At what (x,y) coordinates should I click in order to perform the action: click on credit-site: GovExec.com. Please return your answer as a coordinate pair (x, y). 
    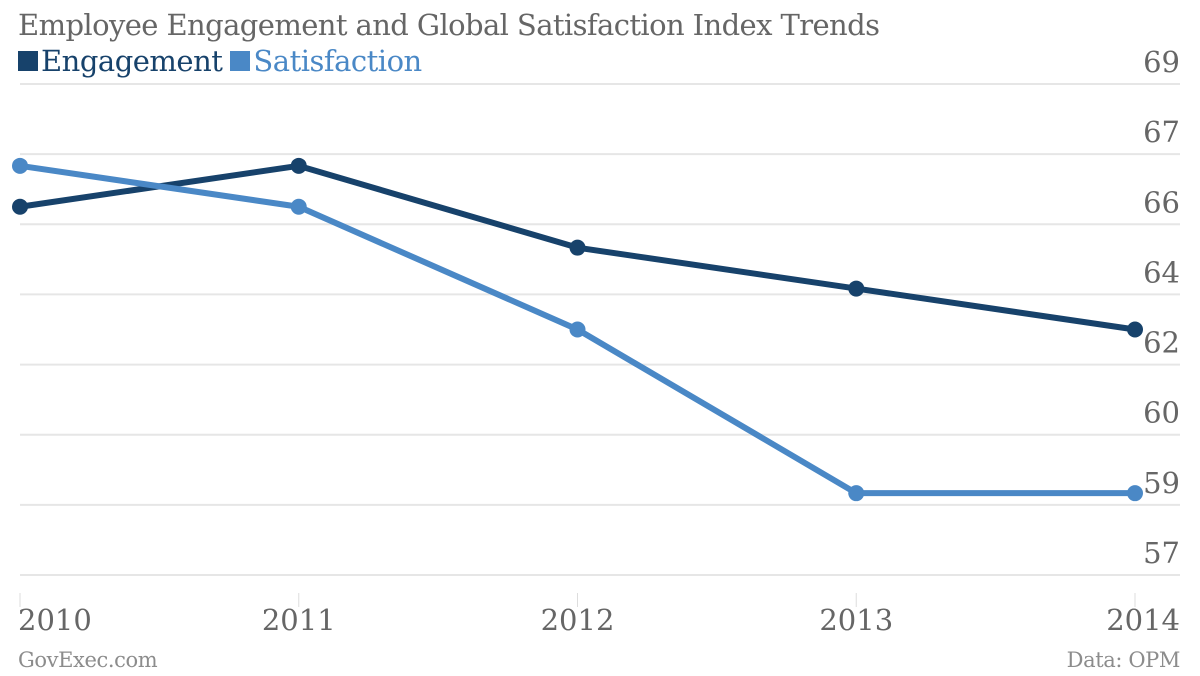
    Looking at the image, I should click on (88, 660).